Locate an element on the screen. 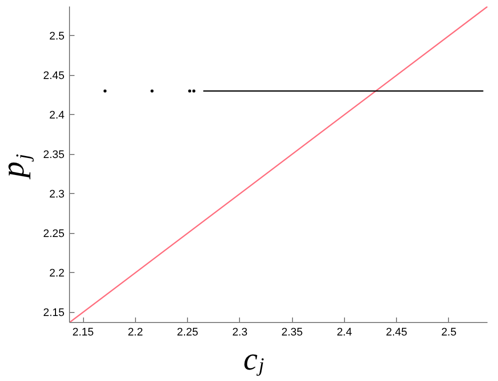  y-tick-label: 2.5 is located at coordinates (57, 36).